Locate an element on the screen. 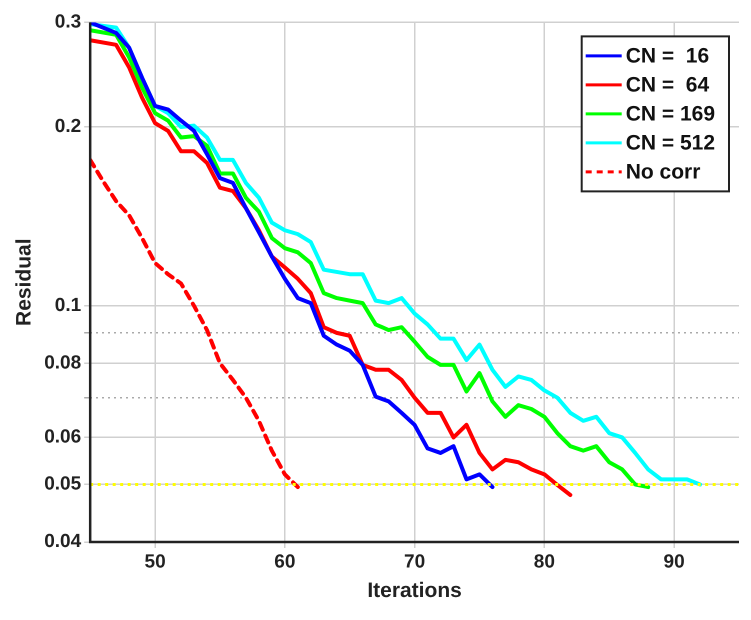 This screenshot has height=620, width=751. y-tick-label: 0.3 is located at coordinates (68, 22).